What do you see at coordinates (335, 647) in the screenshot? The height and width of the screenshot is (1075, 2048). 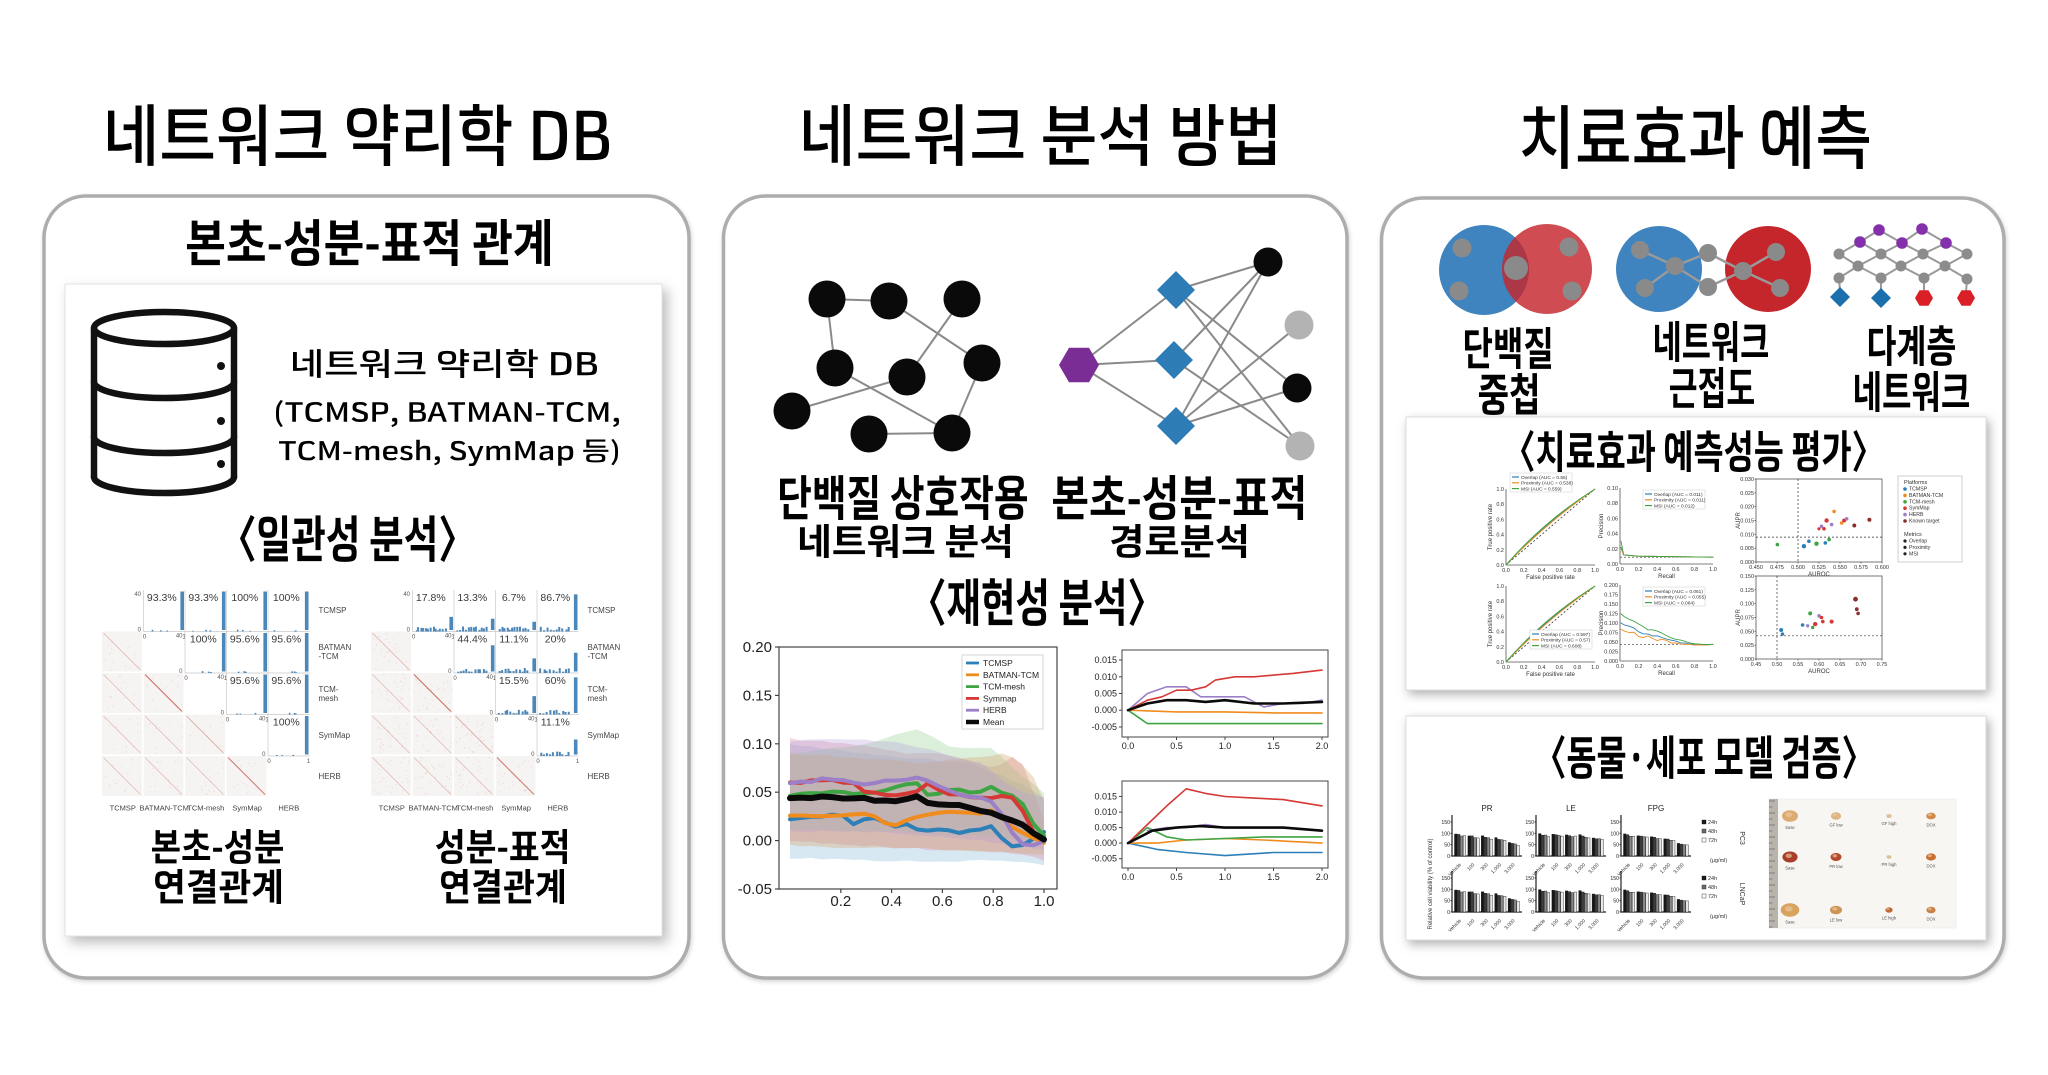 I see `svg-text: BATMAN` at bounding box center [335, 647].